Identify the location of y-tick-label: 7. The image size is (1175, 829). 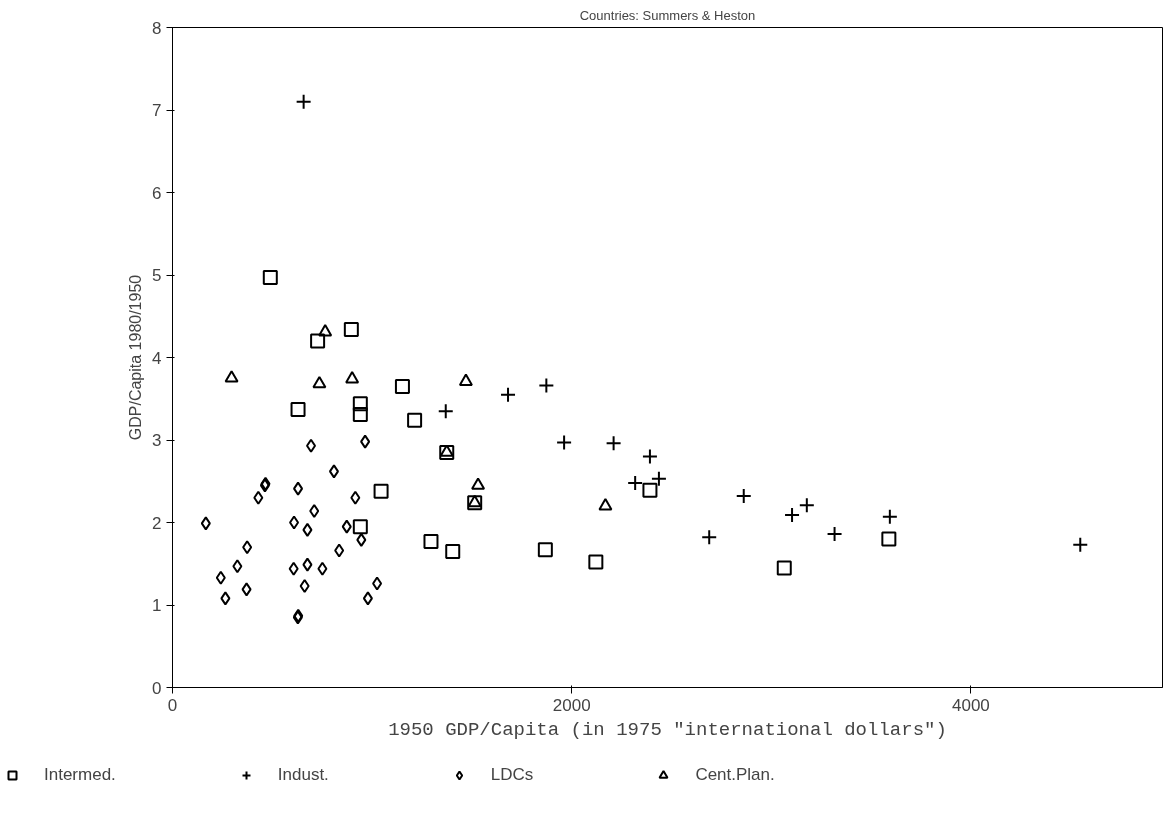
(157, 110).